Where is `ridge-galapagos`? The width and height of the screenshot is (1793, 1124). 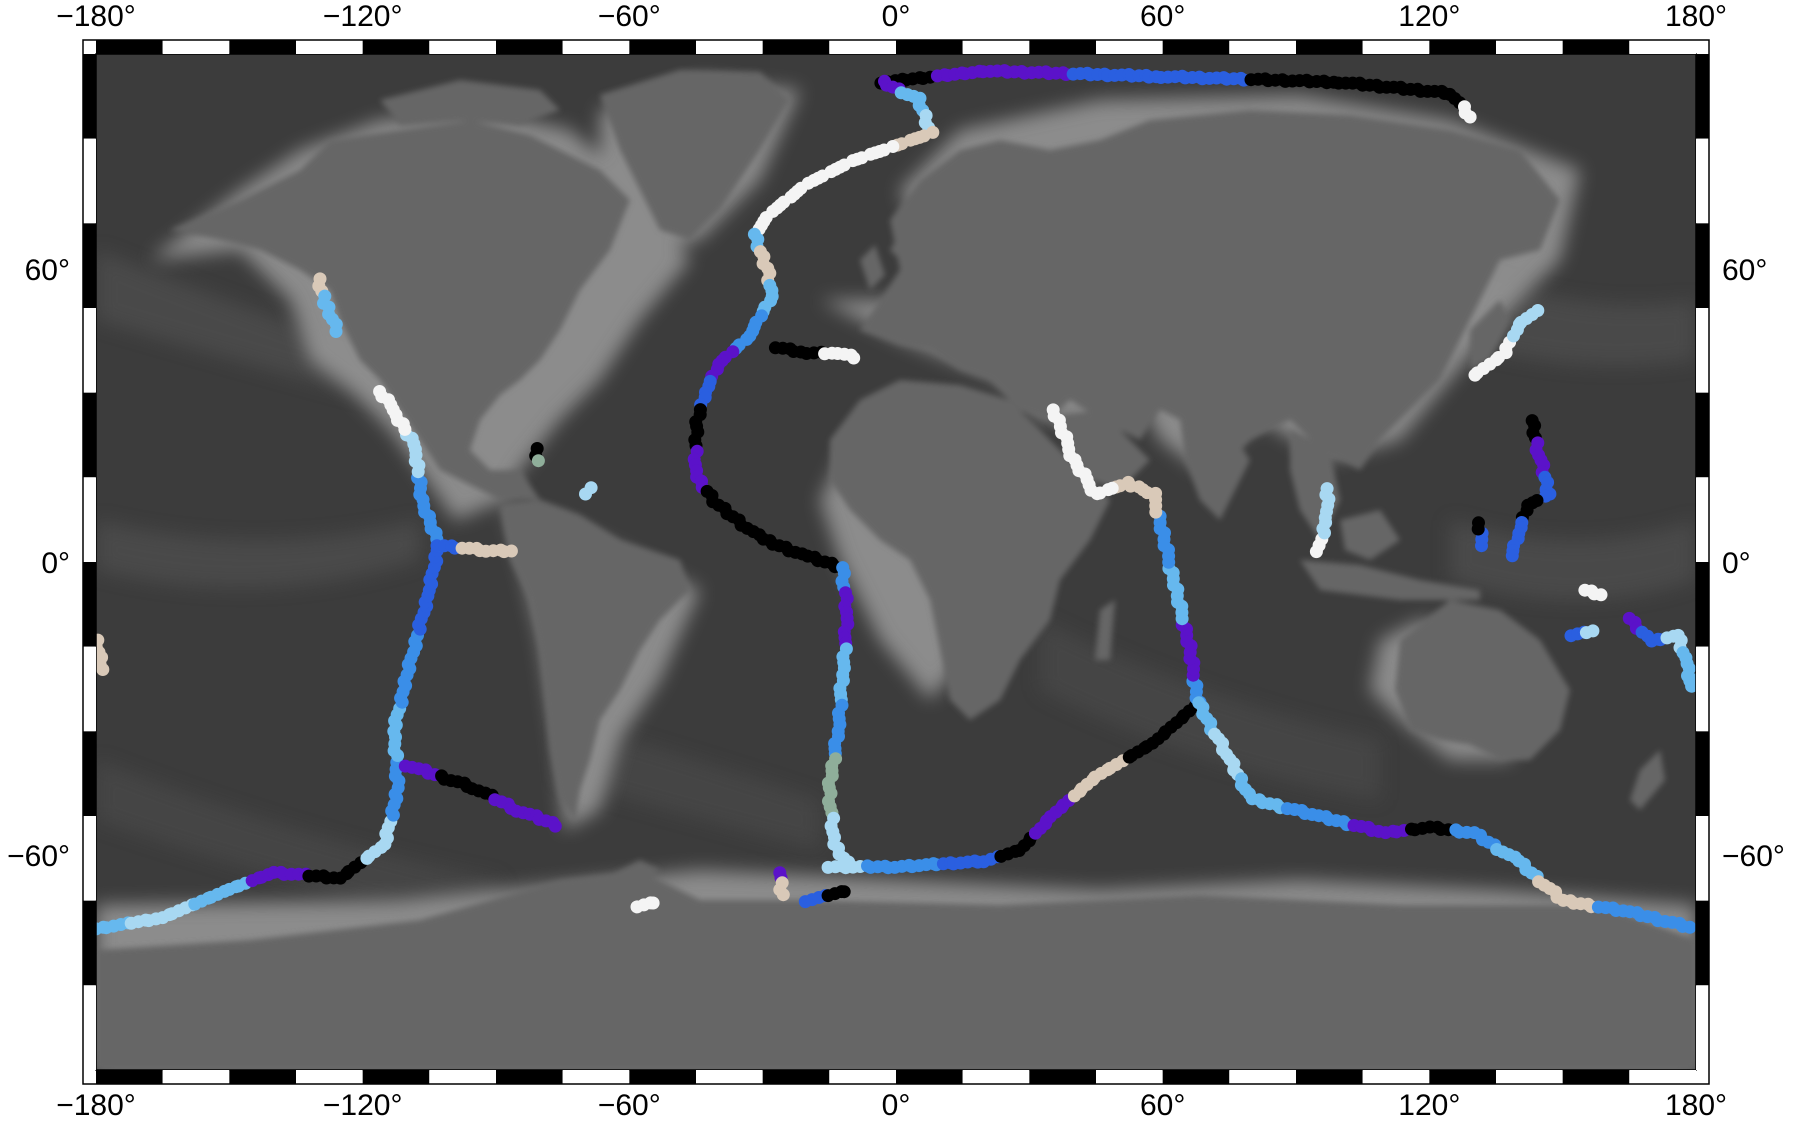
ridge-galapagos is located at coordinates (474, 549).